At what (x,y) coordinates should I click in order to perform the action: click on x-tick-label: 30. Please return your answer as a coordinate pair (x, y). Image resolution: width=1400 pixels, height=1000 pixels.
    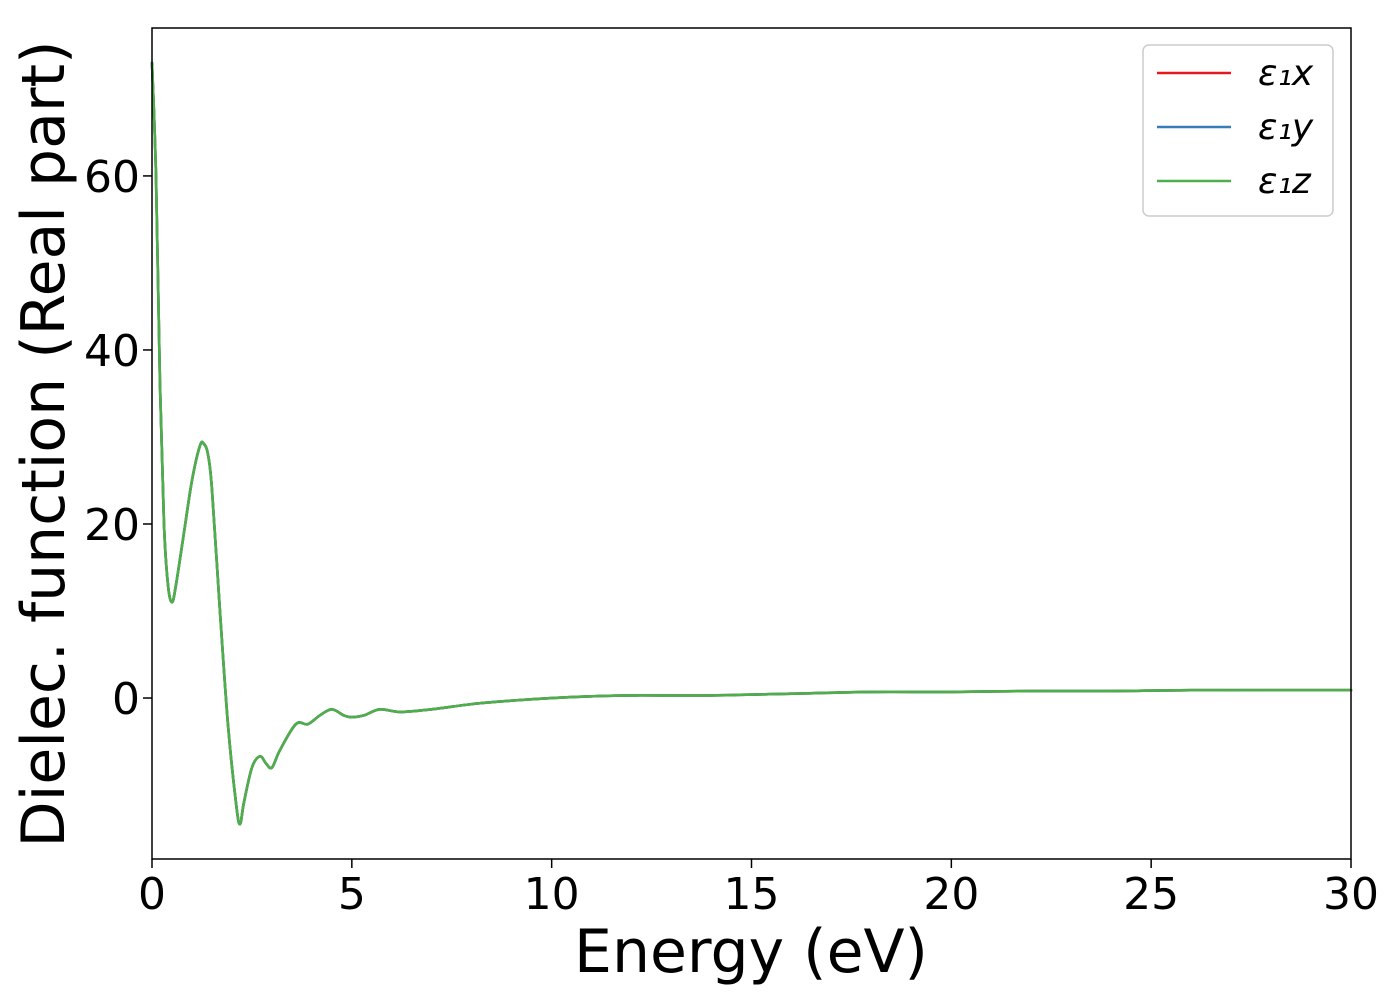
    Looking at the image, I should click on (1351, 894).